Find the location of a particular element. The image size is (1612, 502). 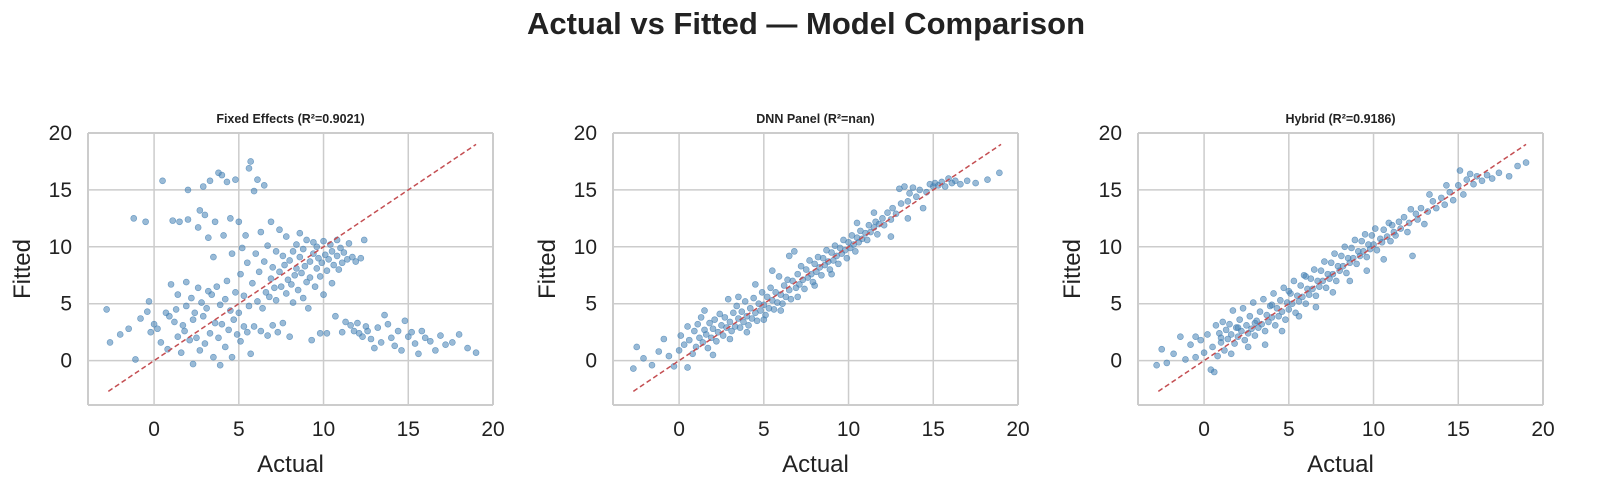

x-axis-label: Actual is located at coordinates (815, 464).